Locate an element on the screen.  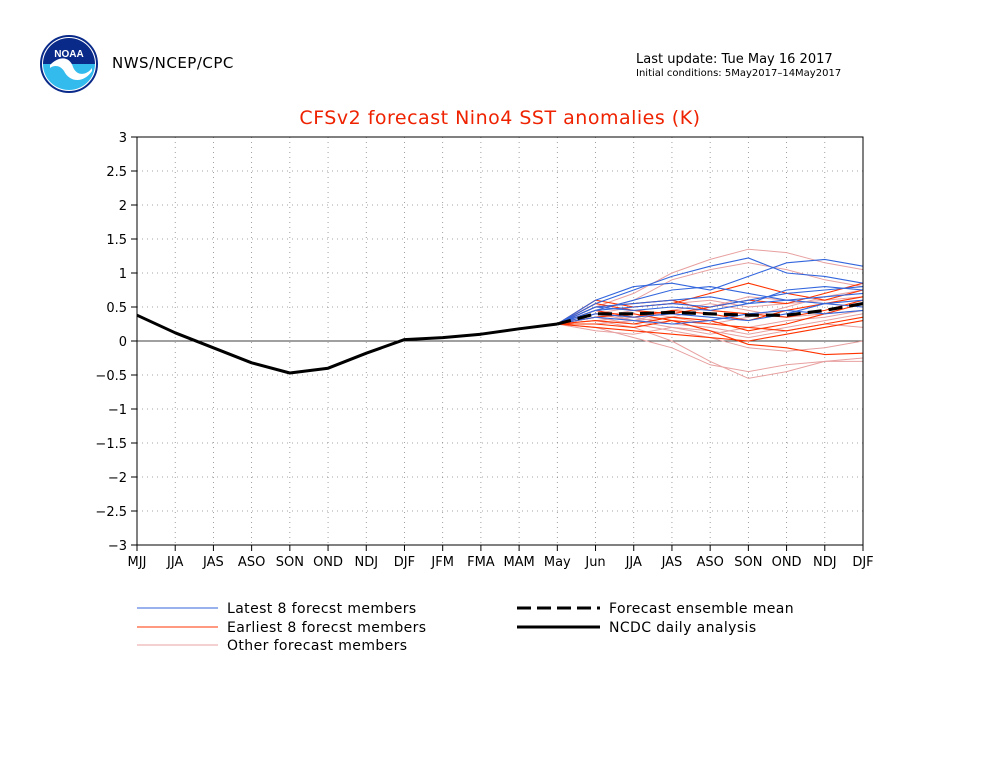
x-tick-label: JFM is located at coordinates (442, 562).